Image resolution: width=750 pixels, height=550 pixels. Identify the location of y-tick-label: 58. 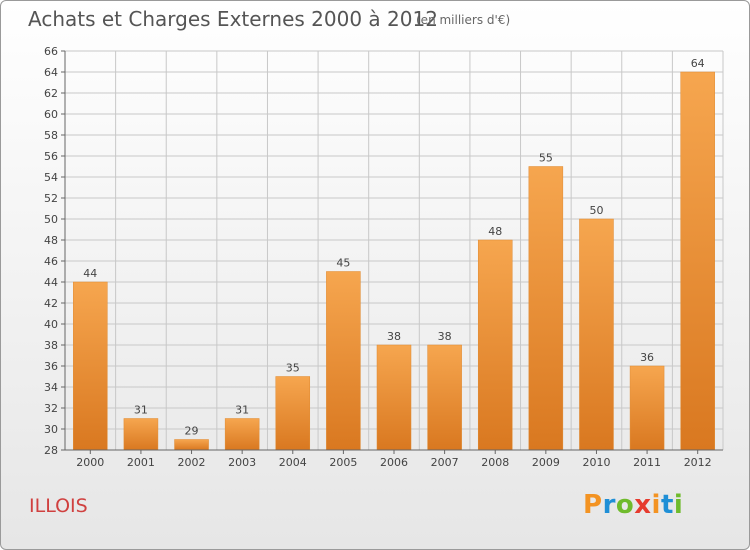
(51, 135).